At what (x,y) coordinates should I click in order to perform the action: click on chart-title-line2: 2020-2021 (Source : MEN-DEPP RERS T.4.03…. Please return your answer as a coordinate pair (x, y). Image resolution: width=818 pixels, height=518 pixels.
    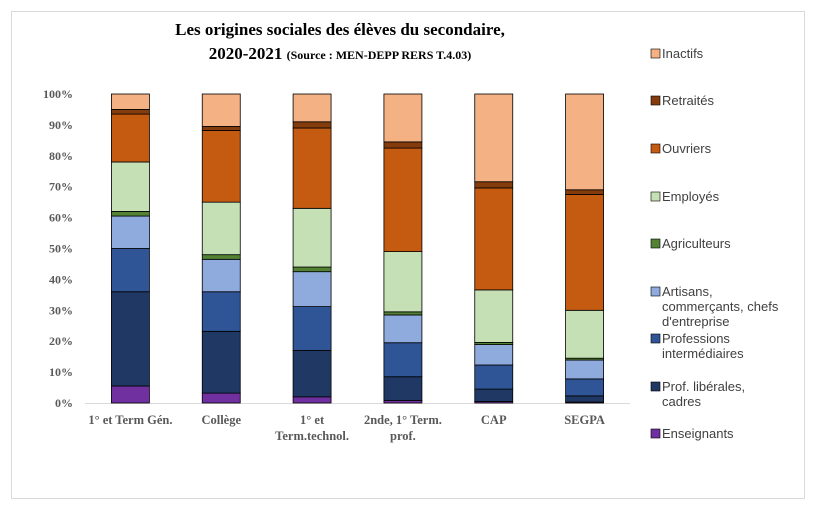
    Looking at the image, I should click on (340, 54).